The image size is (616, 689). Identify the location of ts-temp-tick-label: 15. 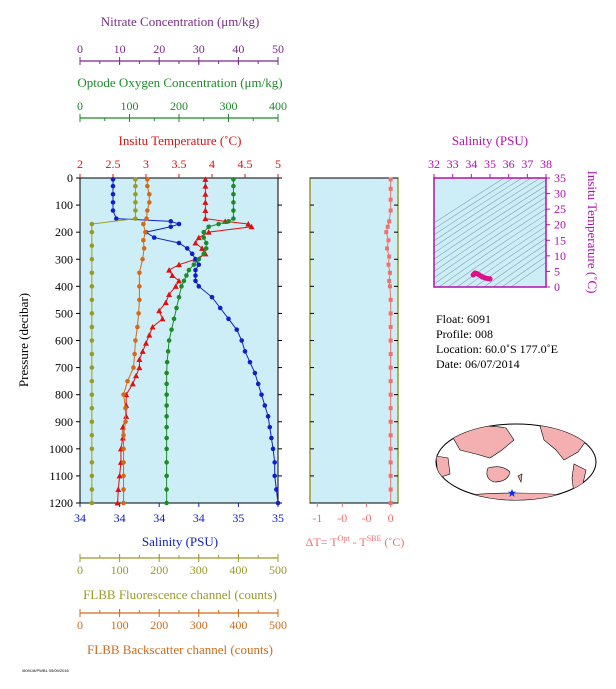
(560, 240).